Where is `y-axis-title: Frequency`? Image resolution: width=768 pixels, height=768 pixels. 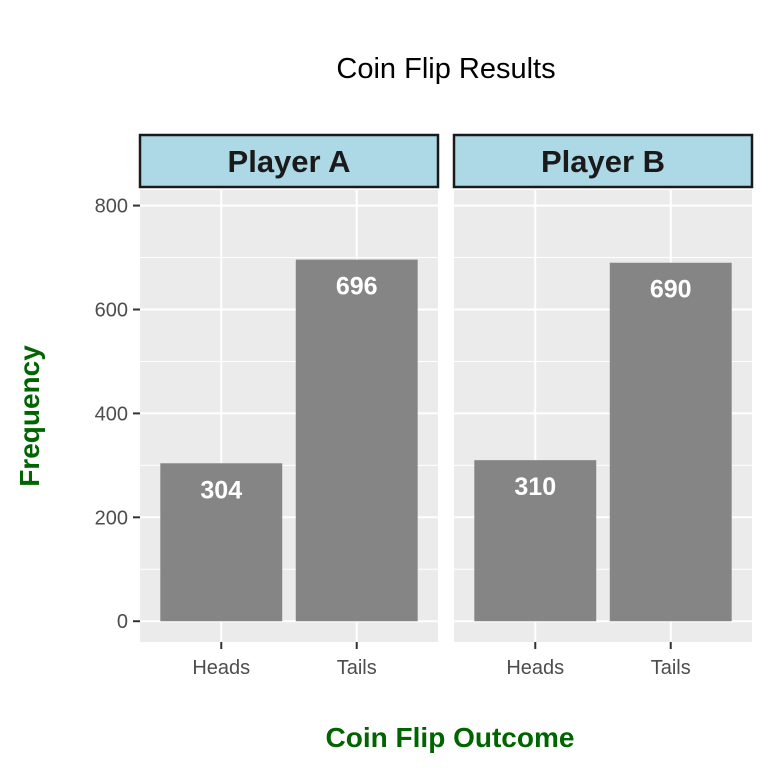
y-axis-title: Frequency is located at coordinates (29, 416).